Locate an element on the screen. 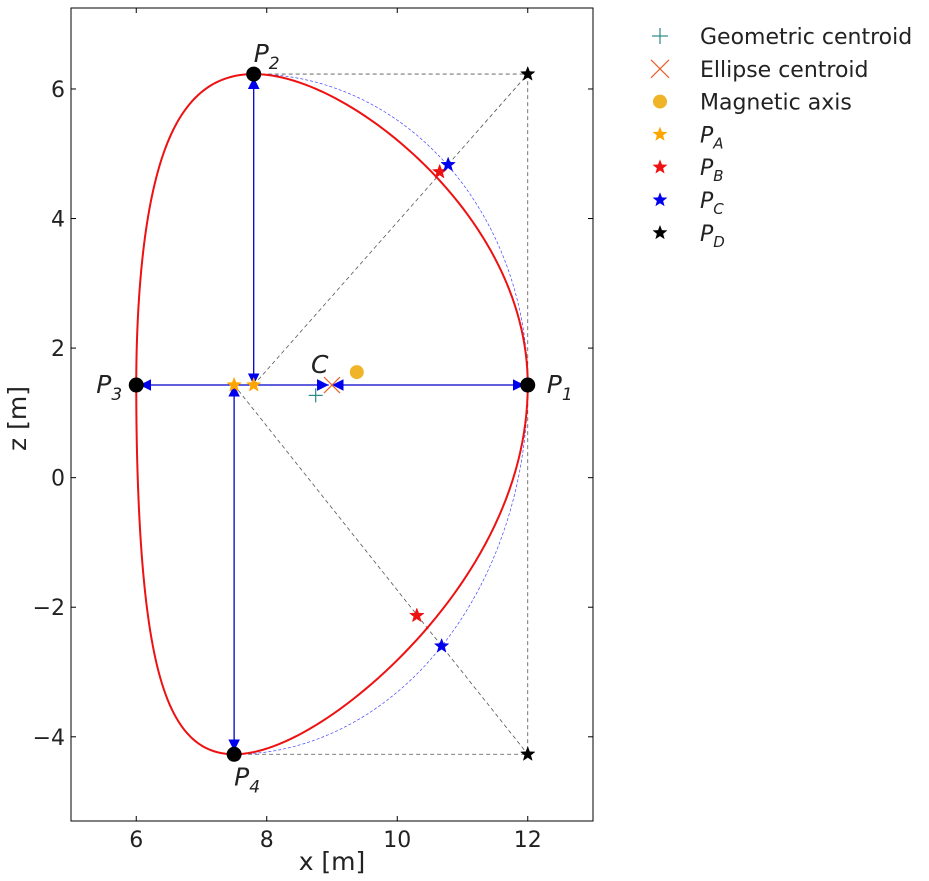 This screenshot has height=881, width=929. ellipse-arc-upper is located at coordinates (391, 229).